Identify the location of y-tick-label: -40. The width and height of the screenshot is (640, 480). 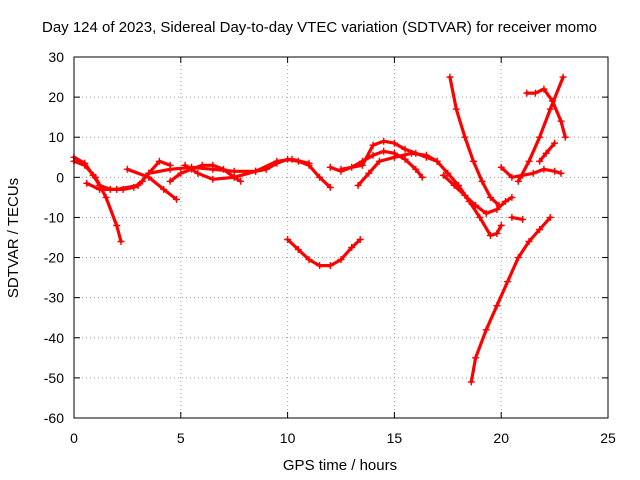
(54, 338).